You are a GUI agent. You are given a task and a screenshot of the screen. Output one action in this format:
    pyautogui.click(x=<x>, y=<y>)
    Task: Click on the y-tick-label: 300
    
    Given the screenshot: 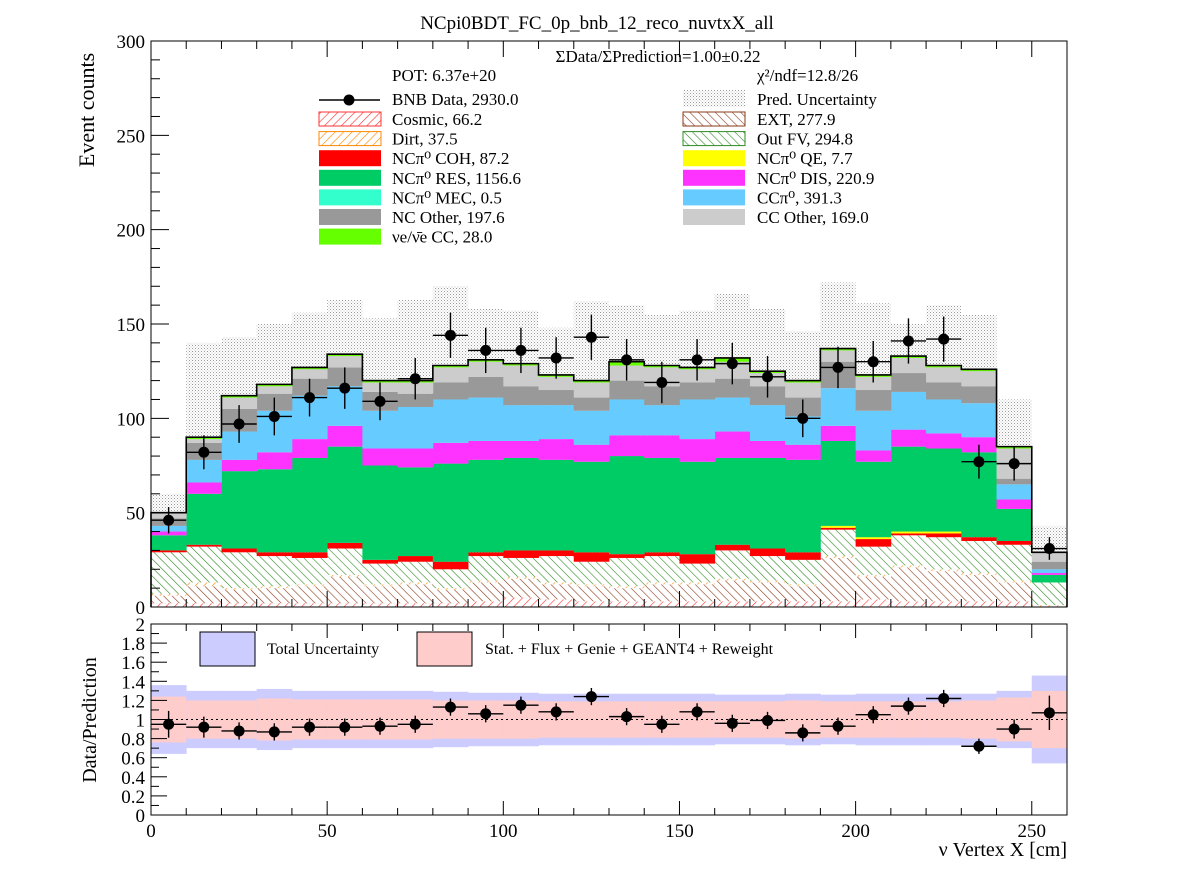 What is the action you would take?
    pyautogui.click(x=131, y=42)
    